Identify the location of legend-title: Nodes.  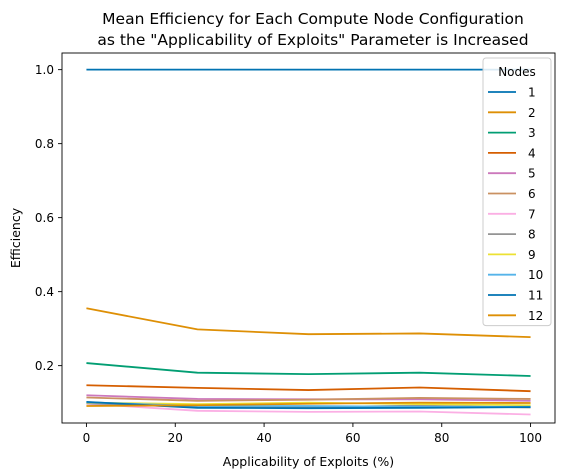
(517, 72).